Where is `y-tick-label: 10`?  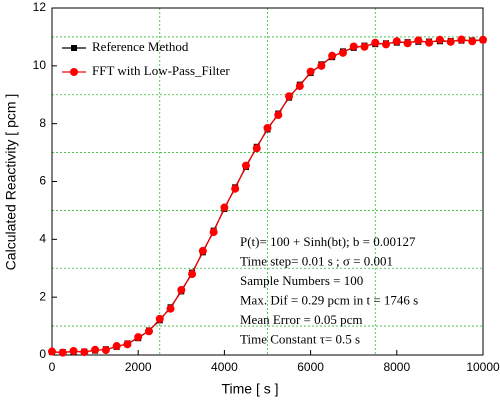
y-tick-label: 10 is located at coordinates (40, 65).